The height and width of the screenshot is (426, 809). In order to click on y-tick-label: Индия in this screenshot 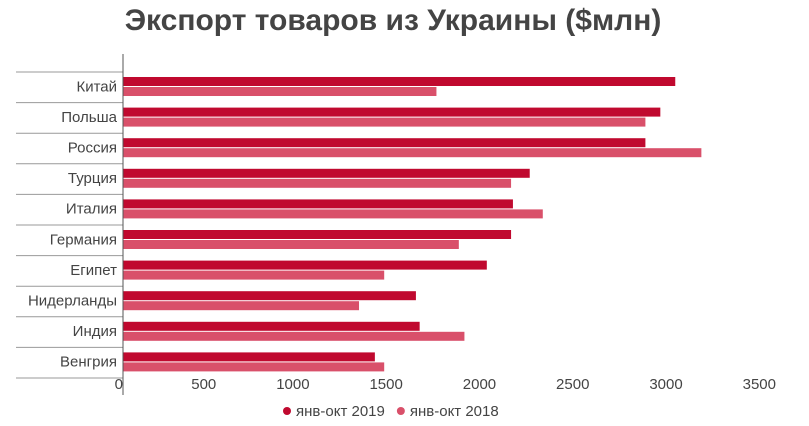, I will do `click(95, 331)`.